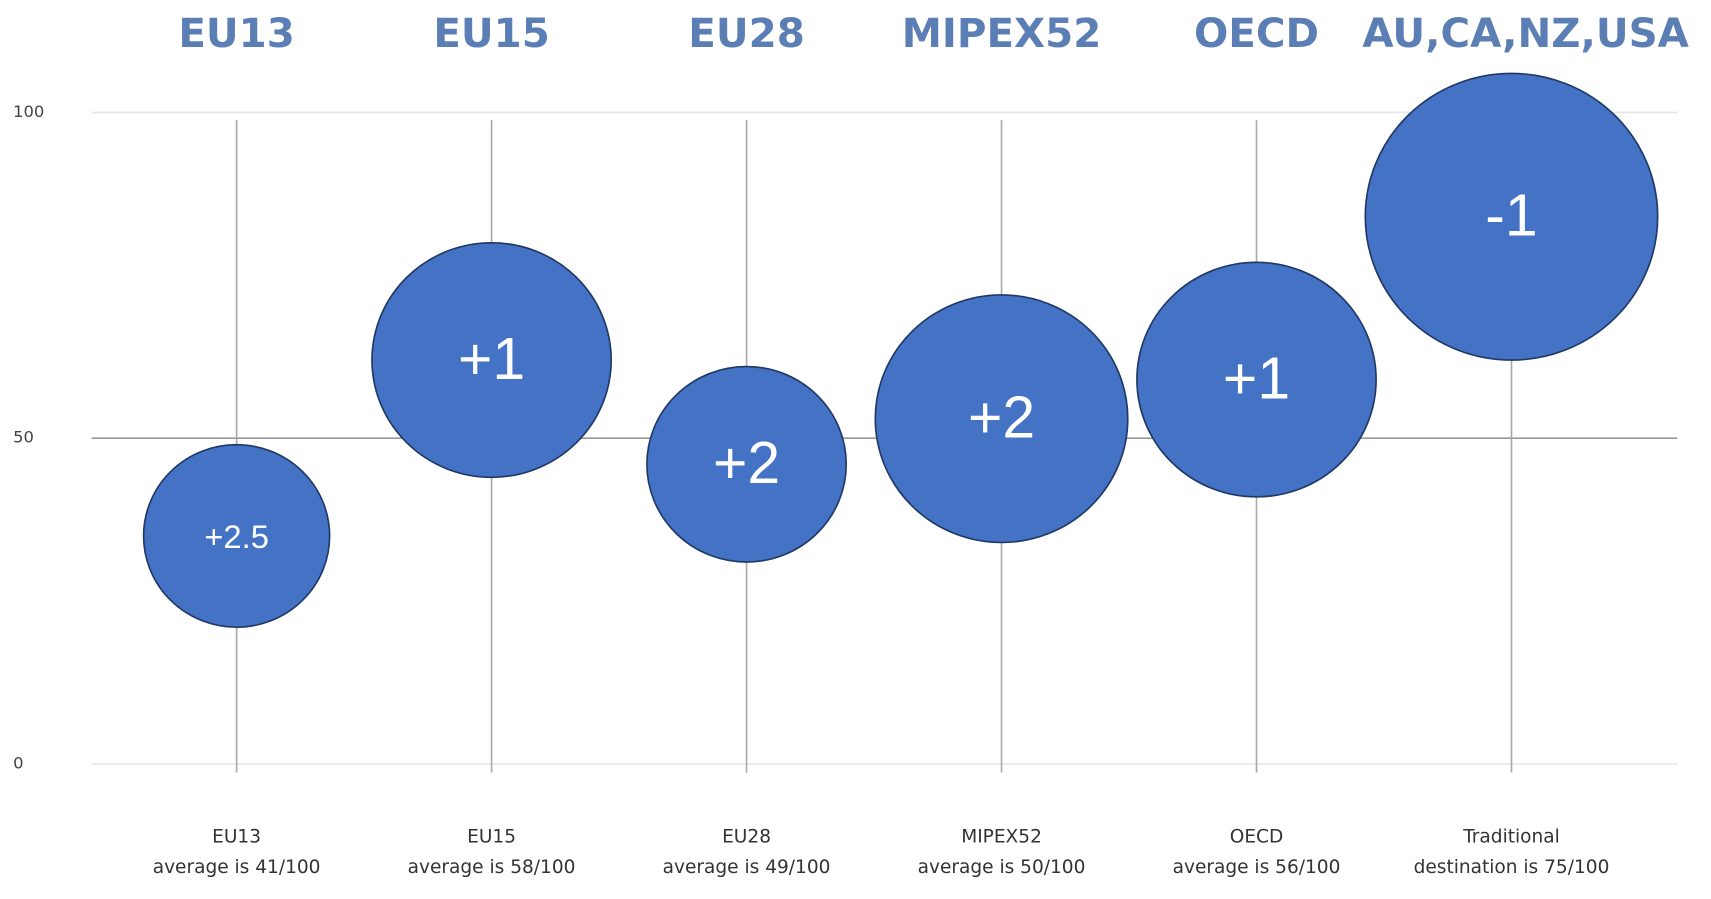 This screenshot has height=899, width=1711. Describe the element at coordinates (18, 762) in the screenshot. I see `y-tick-label: 0` at that location.